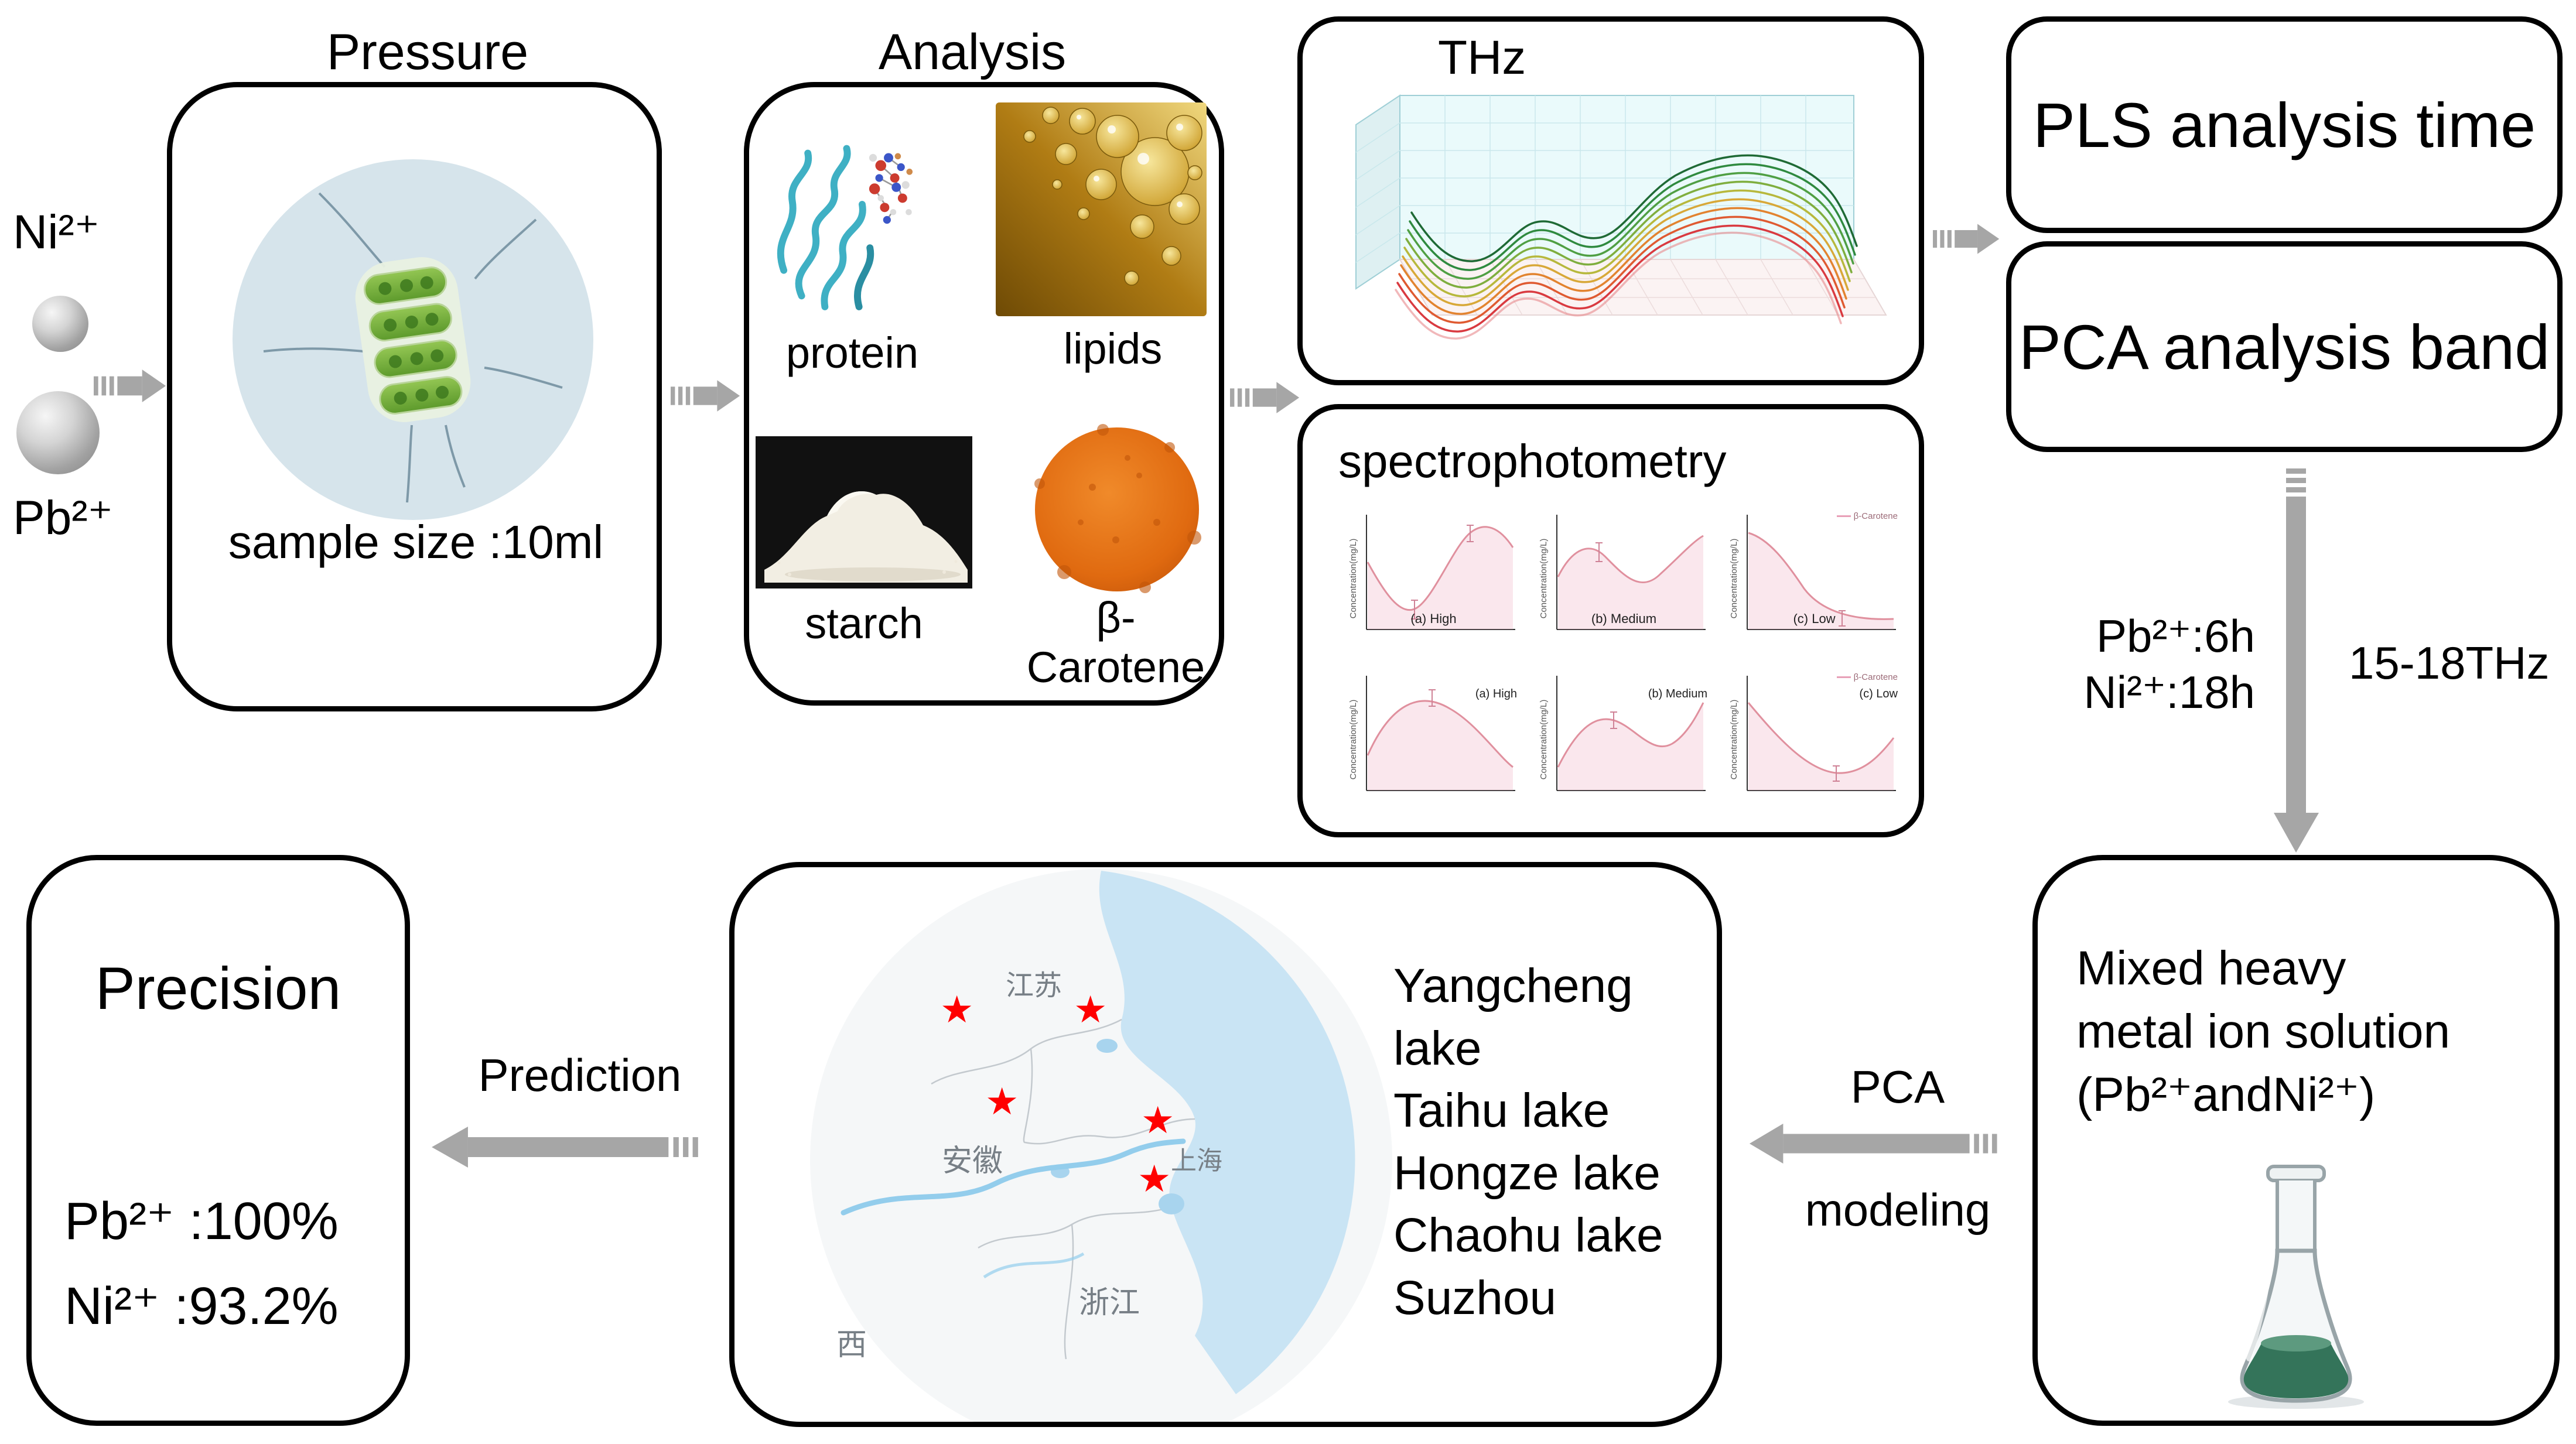 This screenshot has width=2576, height=1444. I want to click on ni-ion-sphere, so click(60, 324).